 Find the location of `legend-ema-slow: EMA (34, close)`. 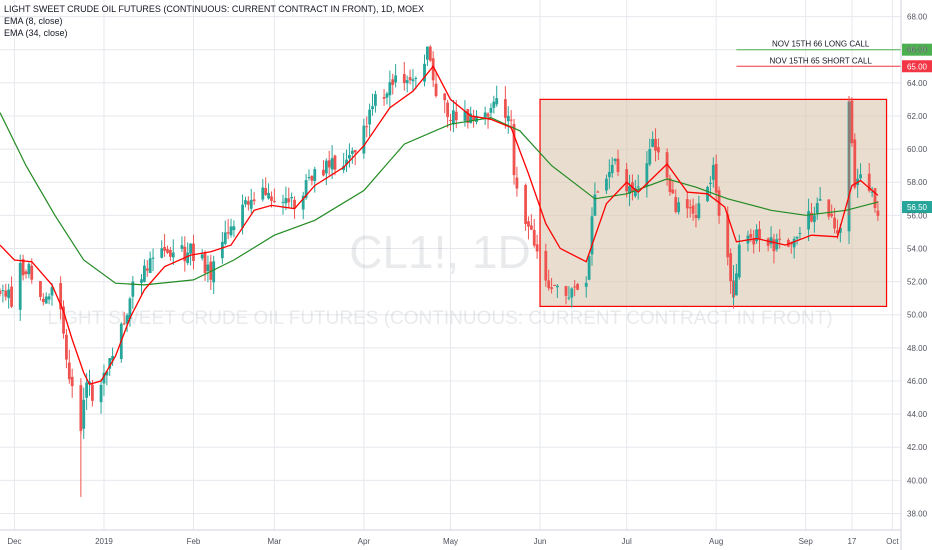

legend-ema-slow: EMA (34, close) is located at coordinates (36, 33).